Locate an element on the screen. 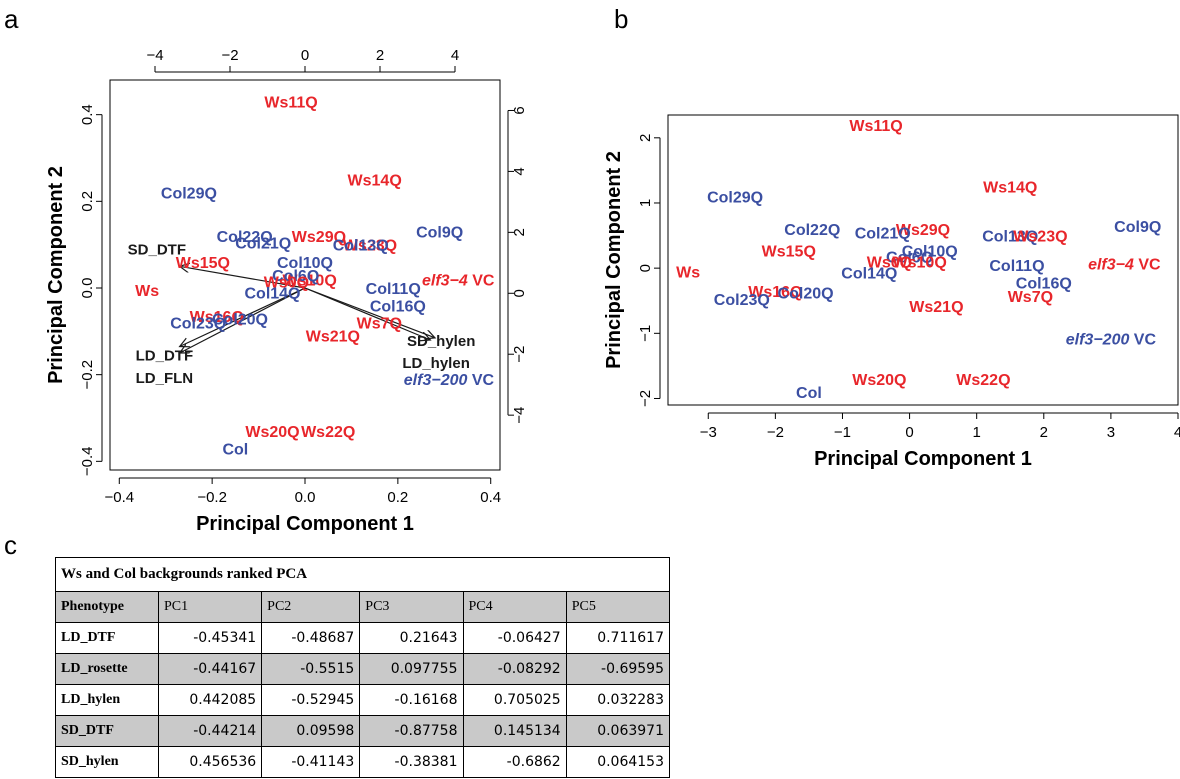 Image resolution: width=1180 pixels, height=779 pixels. y-tick-label: 0.4 is located at coordinates (87, 114).